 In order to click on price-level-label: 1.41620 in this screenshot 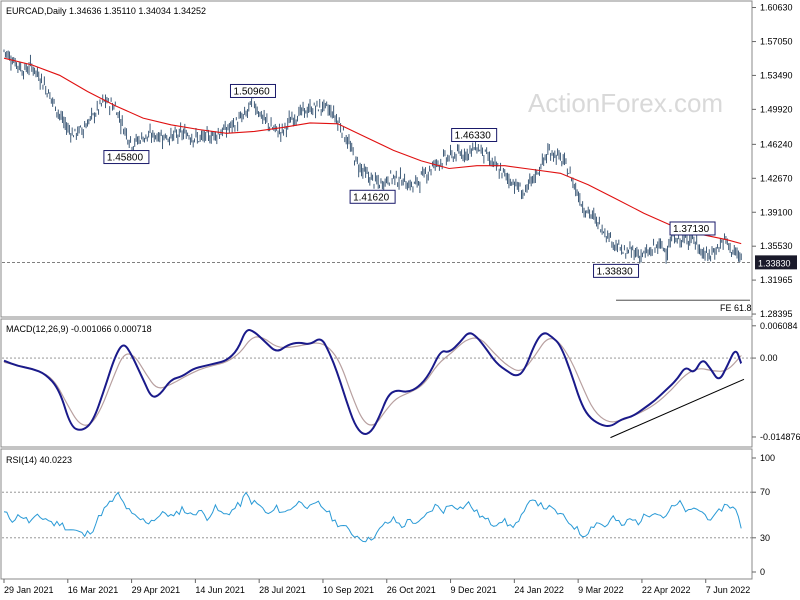, I will do `click(371, 197)`.